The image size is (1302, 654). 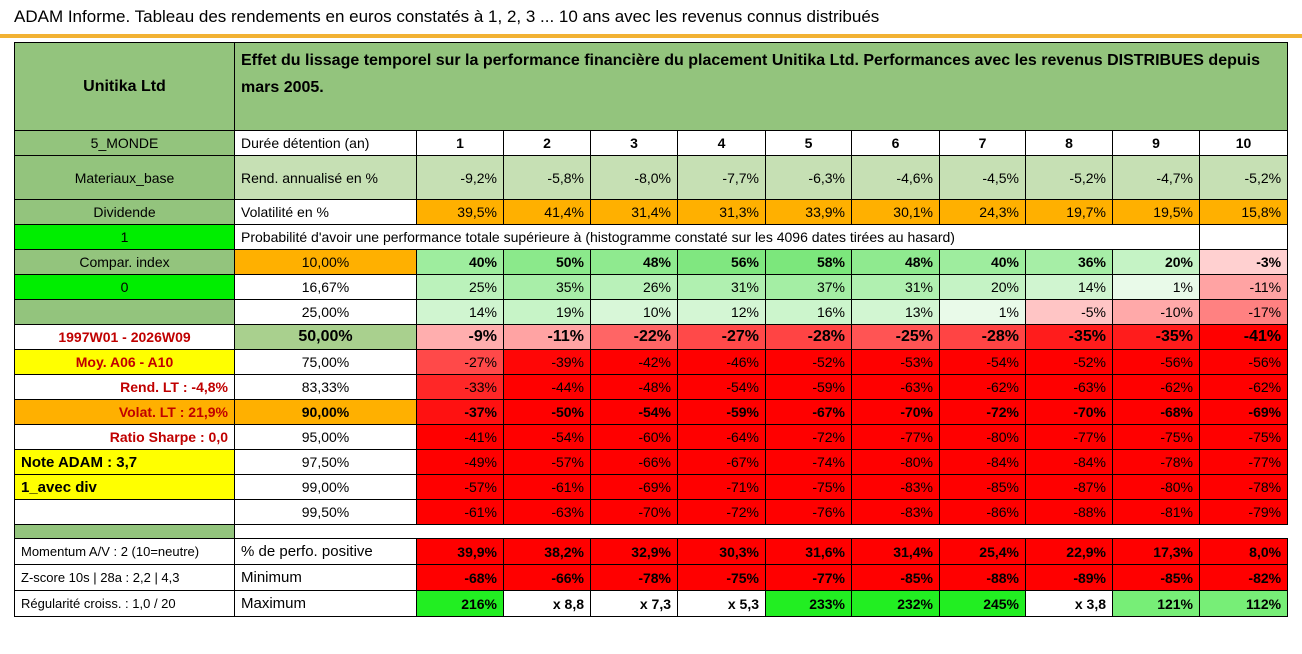 I want to click on return-cell: -5,8%, so click(x=547, y=177).